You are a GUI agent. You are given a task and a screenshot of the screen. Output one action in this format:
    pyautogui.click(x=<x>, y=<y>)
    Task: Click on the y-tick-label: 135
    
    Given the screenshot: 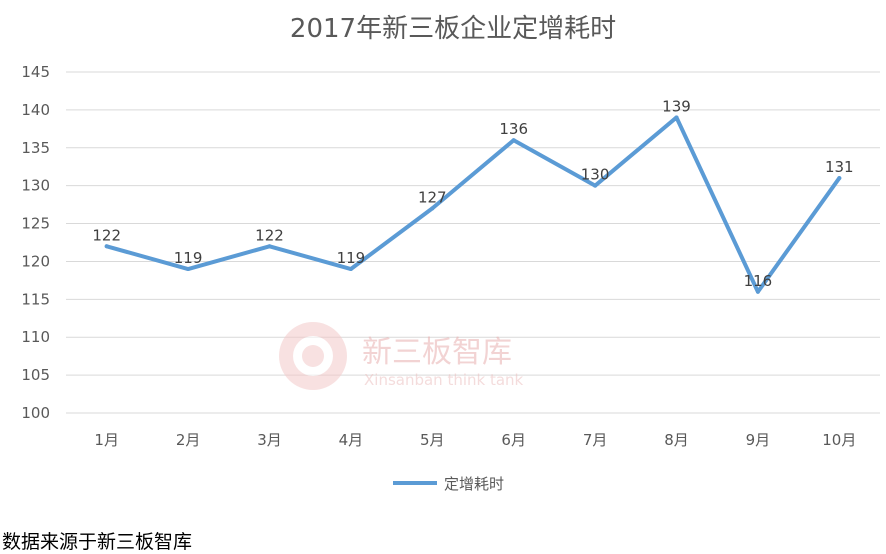 What is the action you would take?
    pyautogui.click(x=35, y=148)
    